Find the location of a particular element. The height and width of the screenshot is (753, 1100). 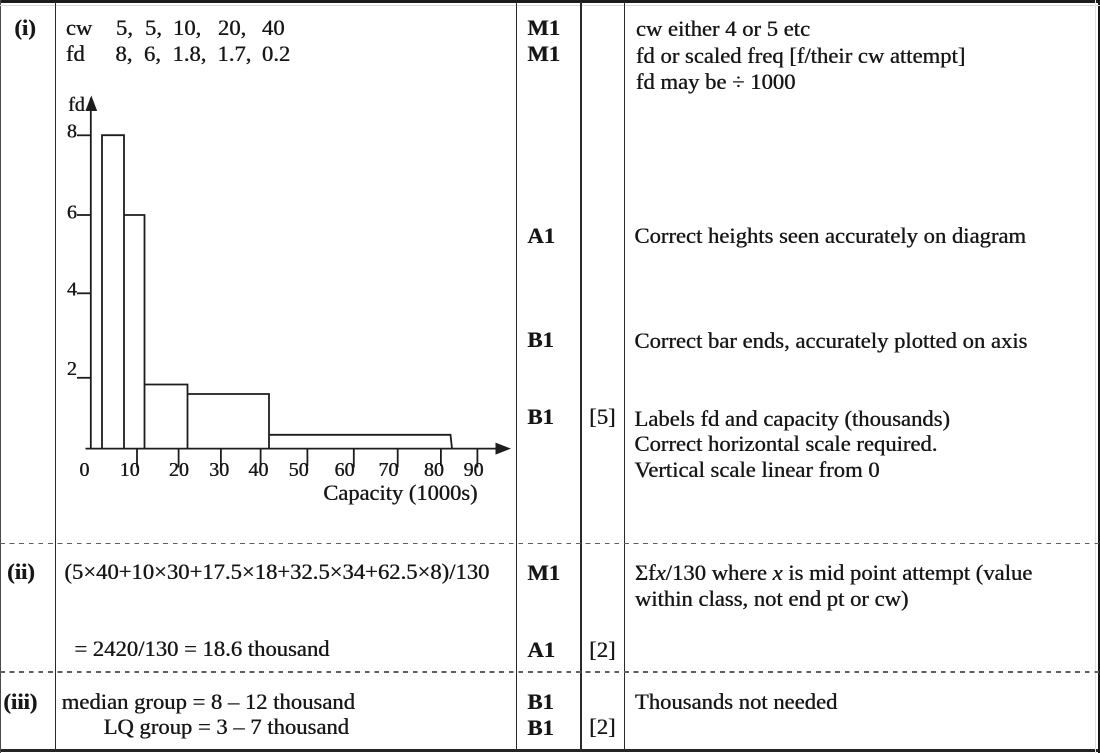

svg-text: 0 is located at coordinates (85, 470).